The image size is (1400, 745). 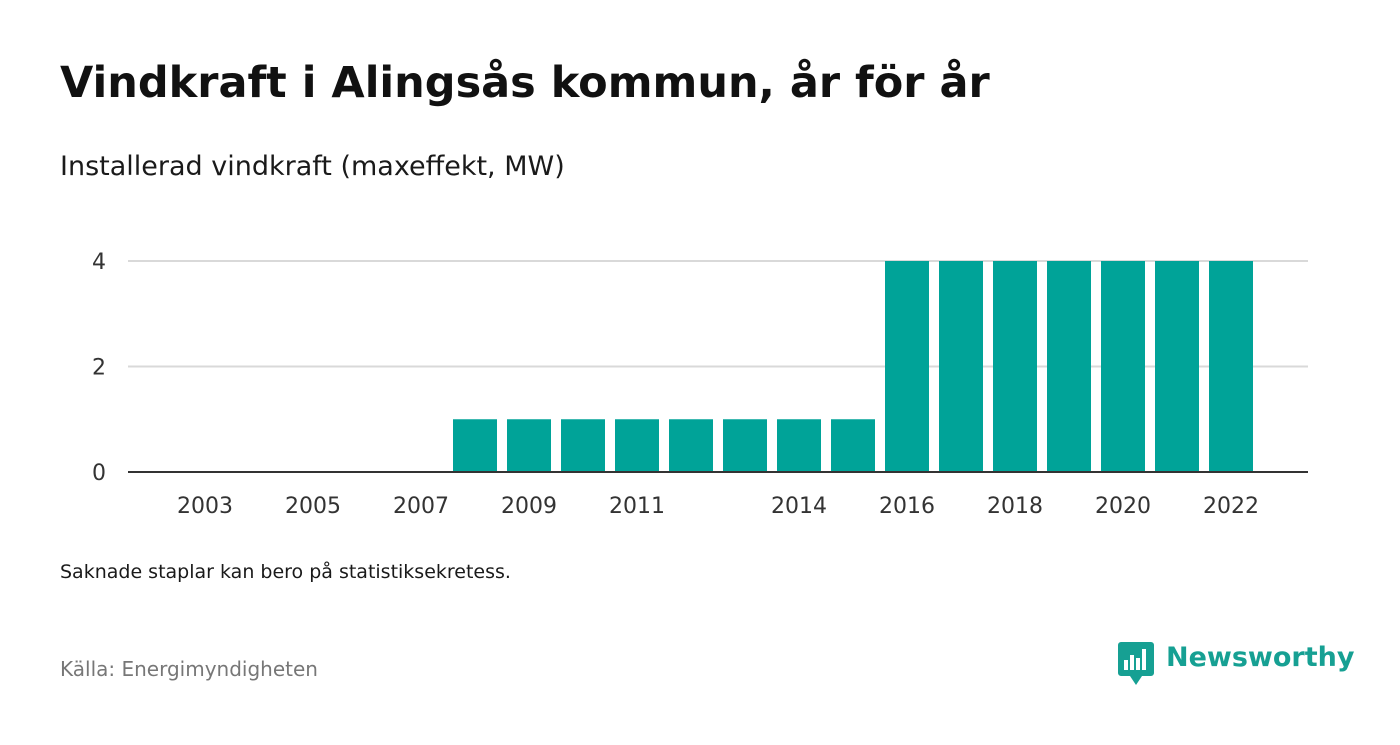 What do you see at coordinates (312, 166) in the screenshot?
I see `chart-subtitle: Installerad vindkraft (maxeffekt, MW)` at bounding box center [312, 166].